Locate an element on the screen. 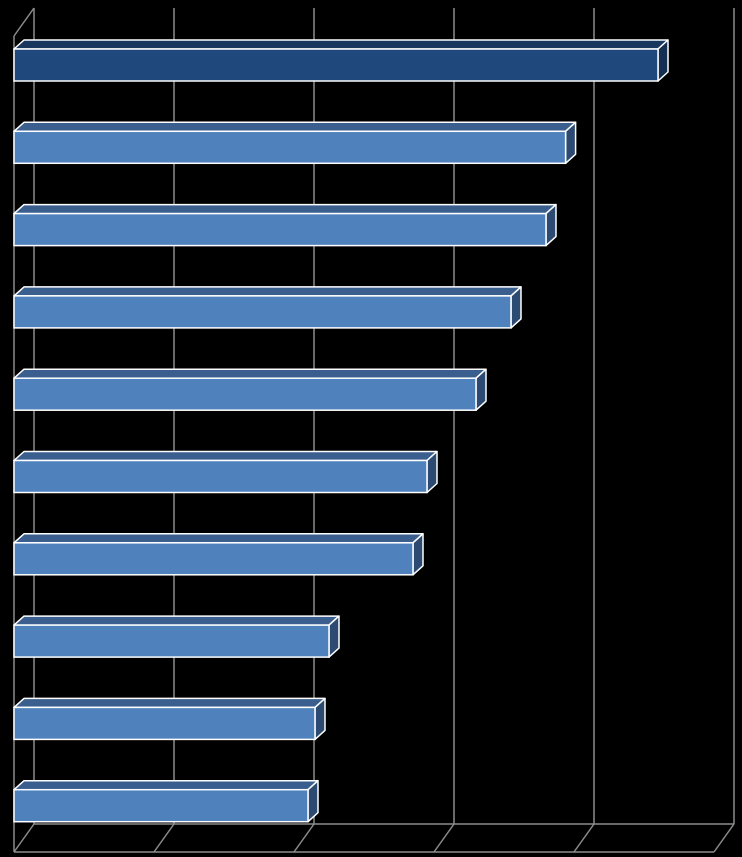 Image resolution: width=742 pixels, height=857 pixels. bar-1-top is located at coordinates (341, 44).